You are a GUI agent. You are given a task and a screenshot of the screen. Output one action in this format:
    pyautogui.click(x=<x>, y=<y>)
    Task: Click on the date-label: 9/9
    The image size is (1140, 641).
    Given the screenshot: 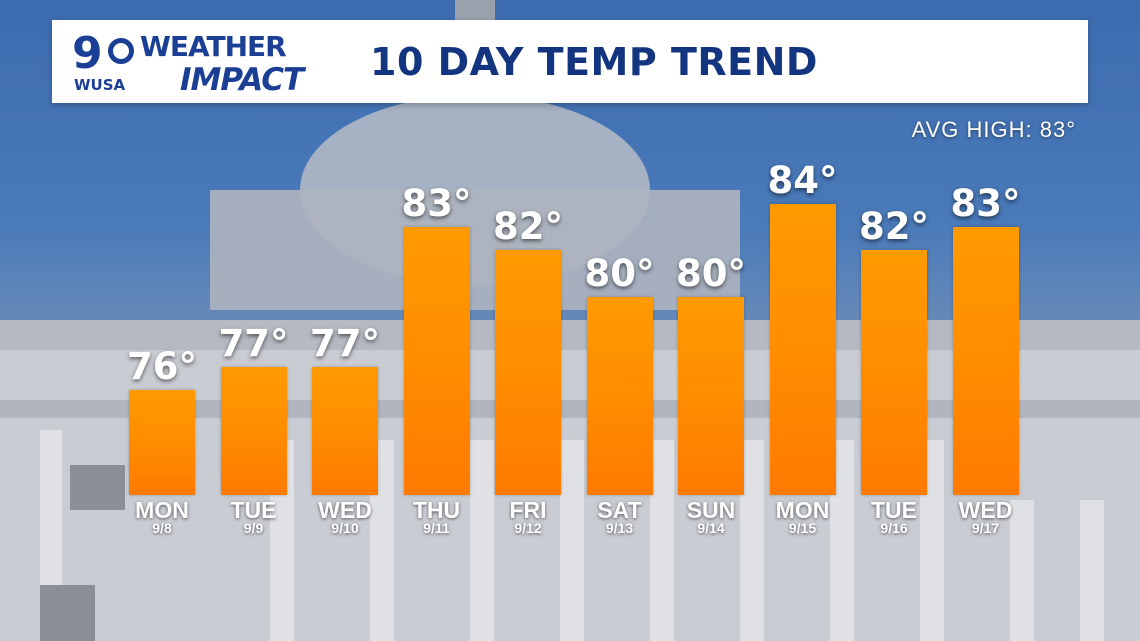 What is the action you would take?
    pyautogui.click(x=253, y=528)
    